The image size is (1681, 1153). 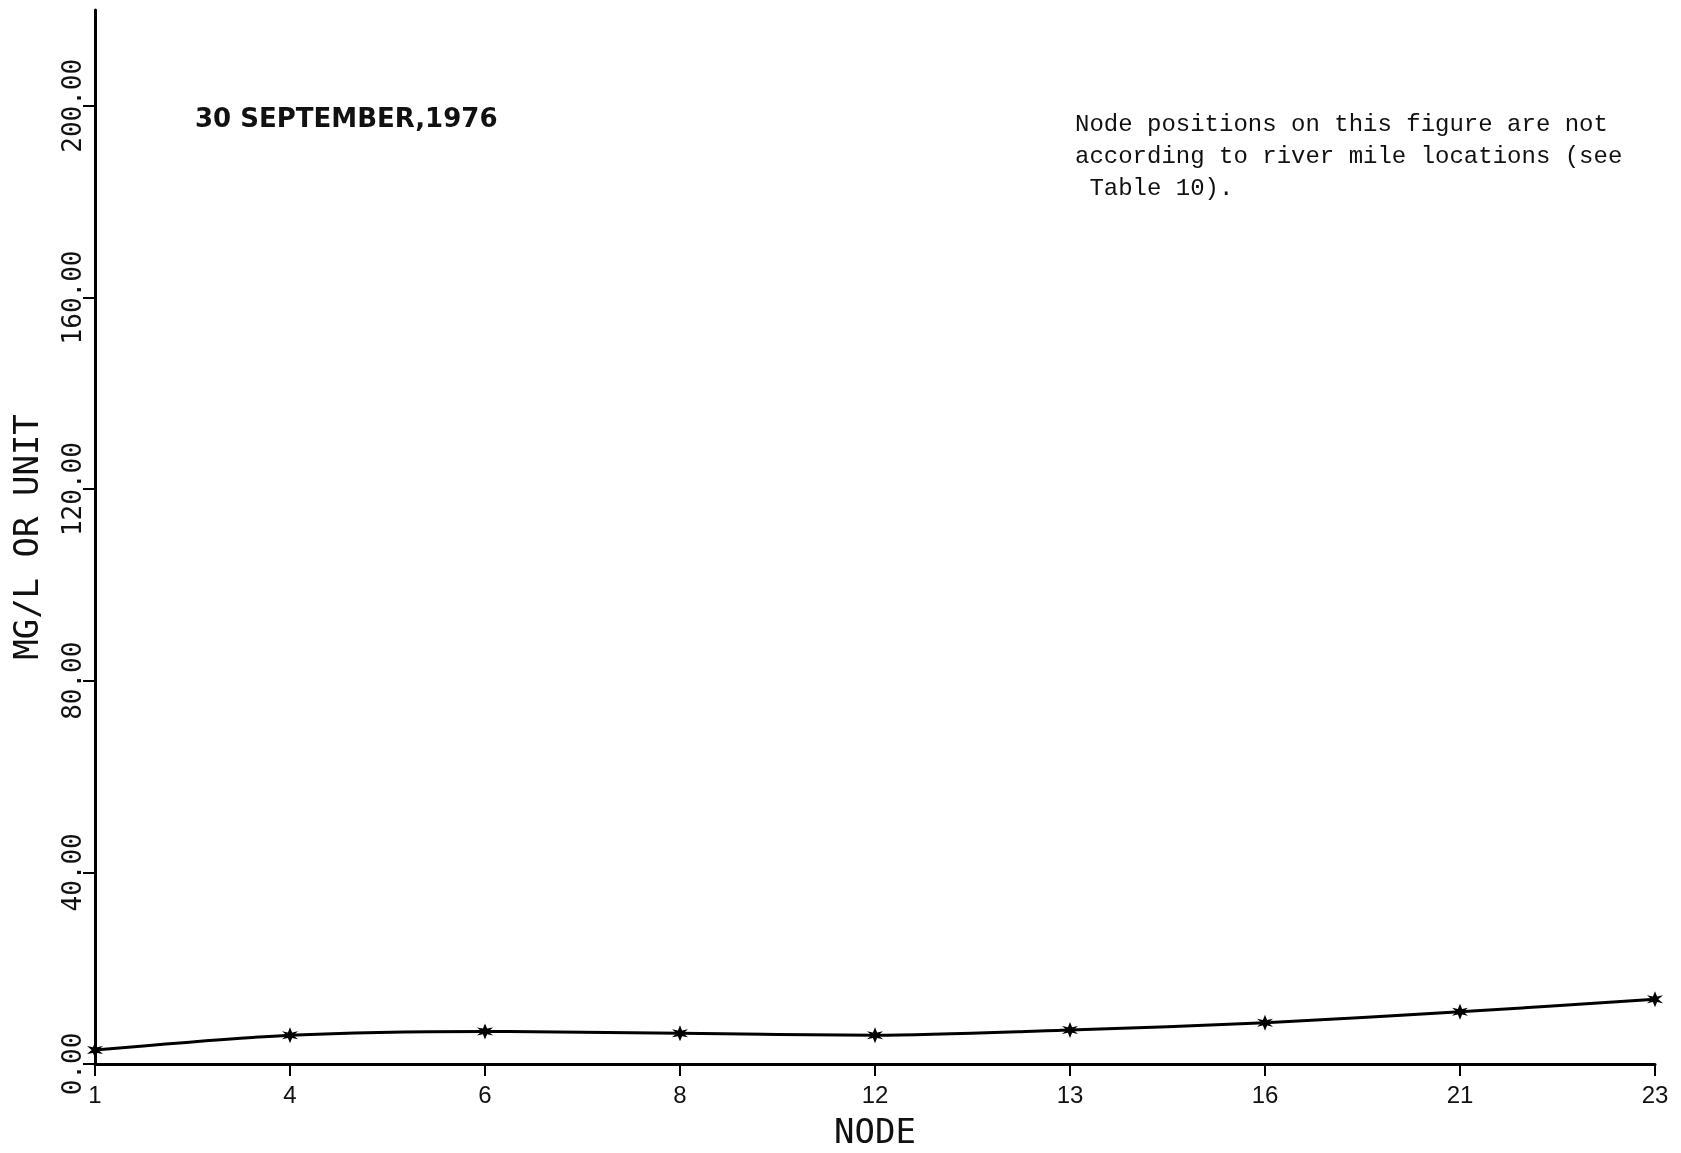 I want to click on x-tick-label: 4, so click(x=290, y=1094).